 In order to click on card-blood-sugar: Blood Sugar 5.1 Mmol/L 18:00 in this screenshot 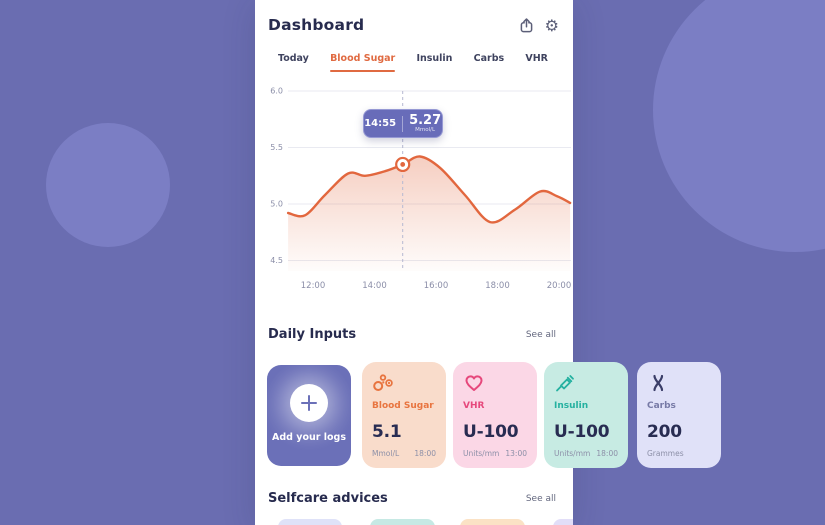, I will do `click(404, 415)`.